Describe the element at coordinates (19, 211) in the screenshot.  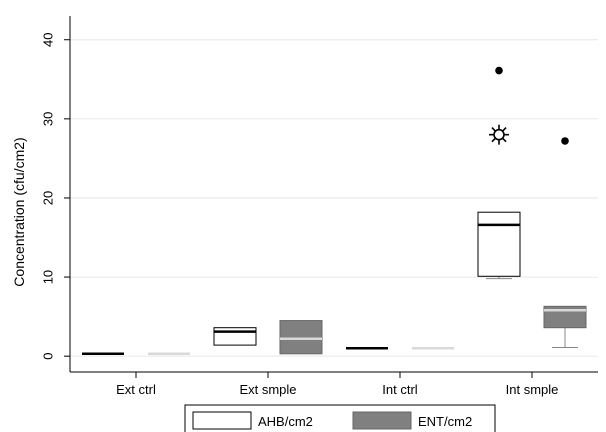
I see `y-axis-title: Concentration (cfu/cm2)` at that location.